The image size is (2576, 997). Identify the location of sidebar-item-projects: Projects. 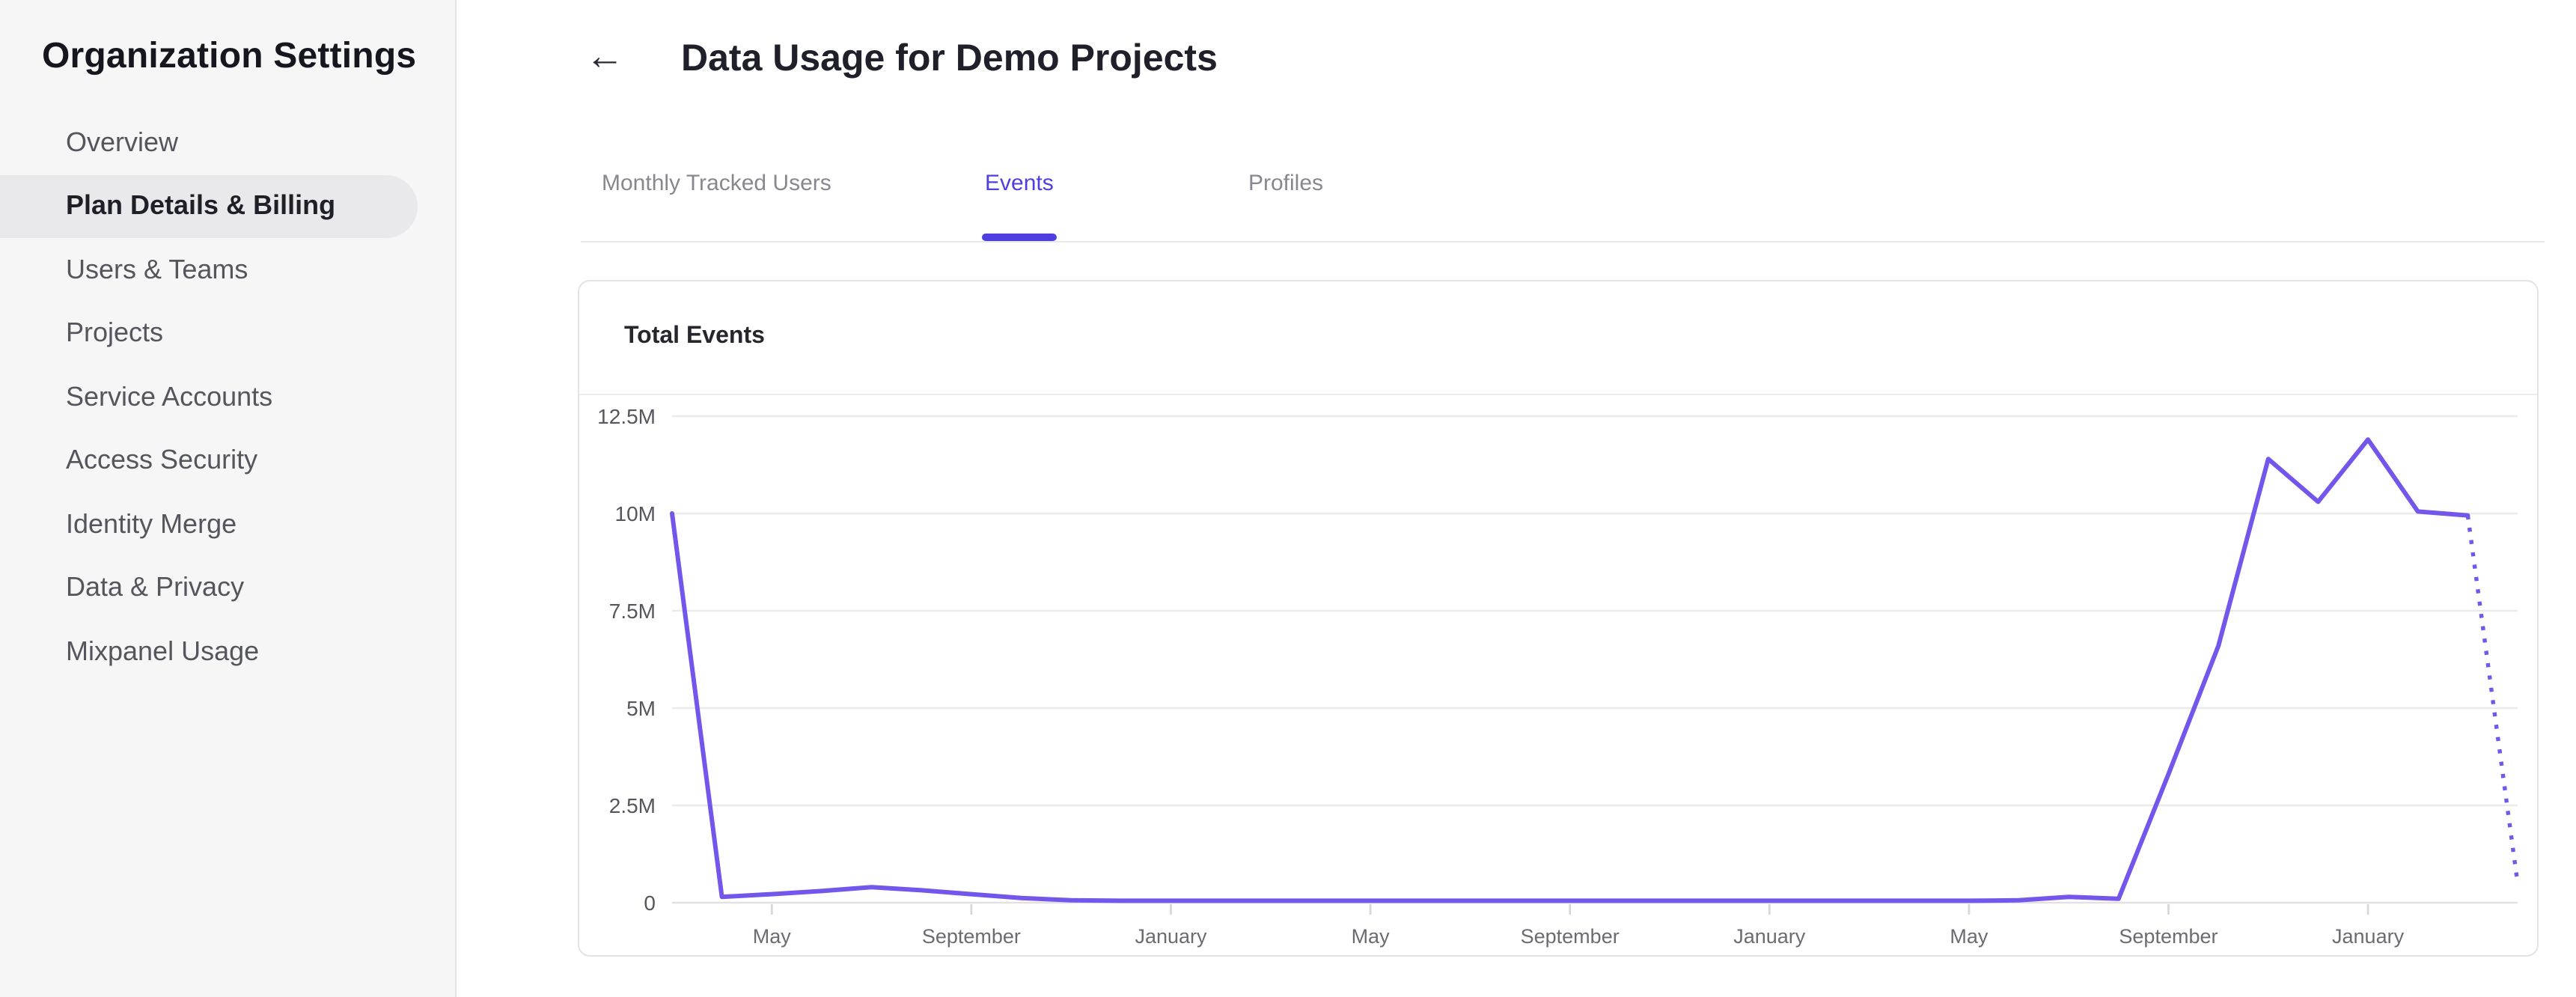
(115, 332).